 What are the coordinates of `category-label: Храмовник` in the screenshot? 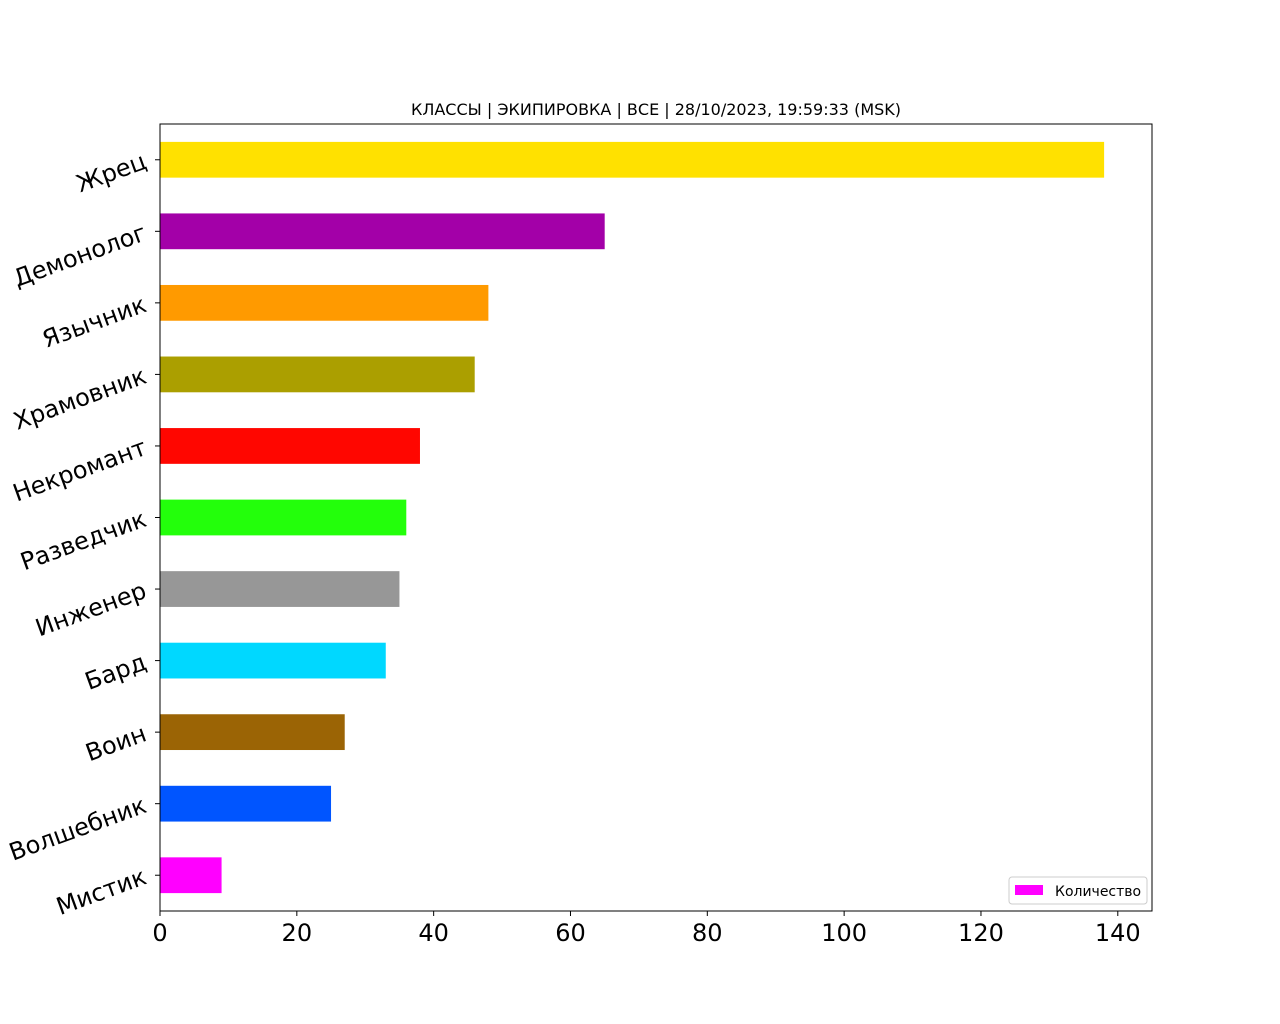 It's located at (80, 399).